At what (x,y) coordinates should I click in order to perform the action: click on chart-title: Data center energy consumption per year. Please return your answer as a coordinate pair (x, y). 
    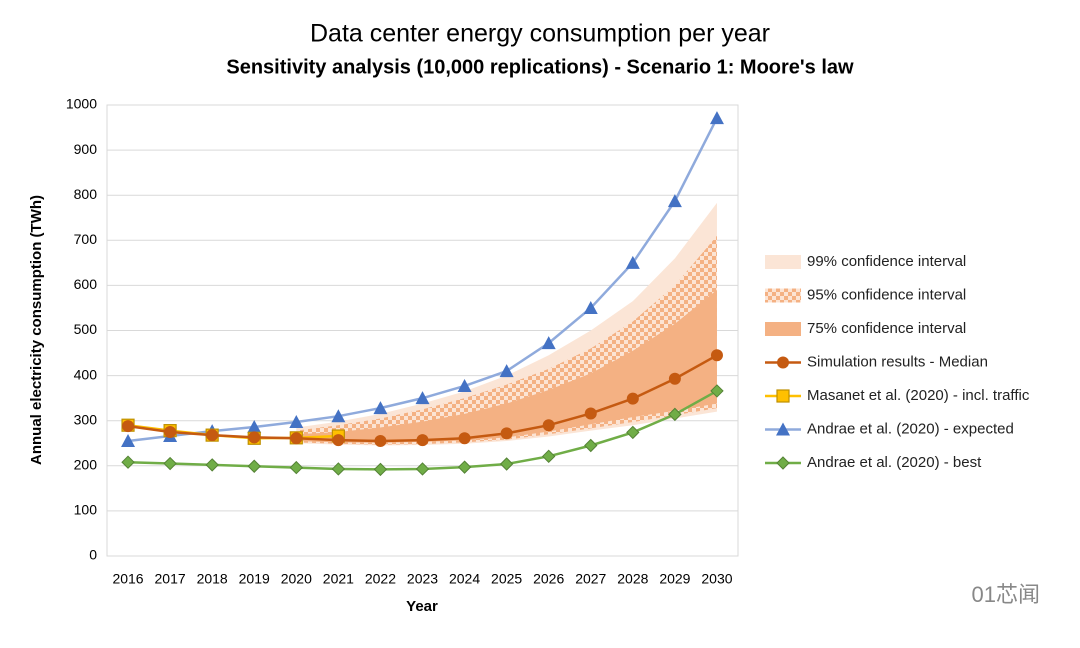
    Looking at the image, I should click on (540, 34).